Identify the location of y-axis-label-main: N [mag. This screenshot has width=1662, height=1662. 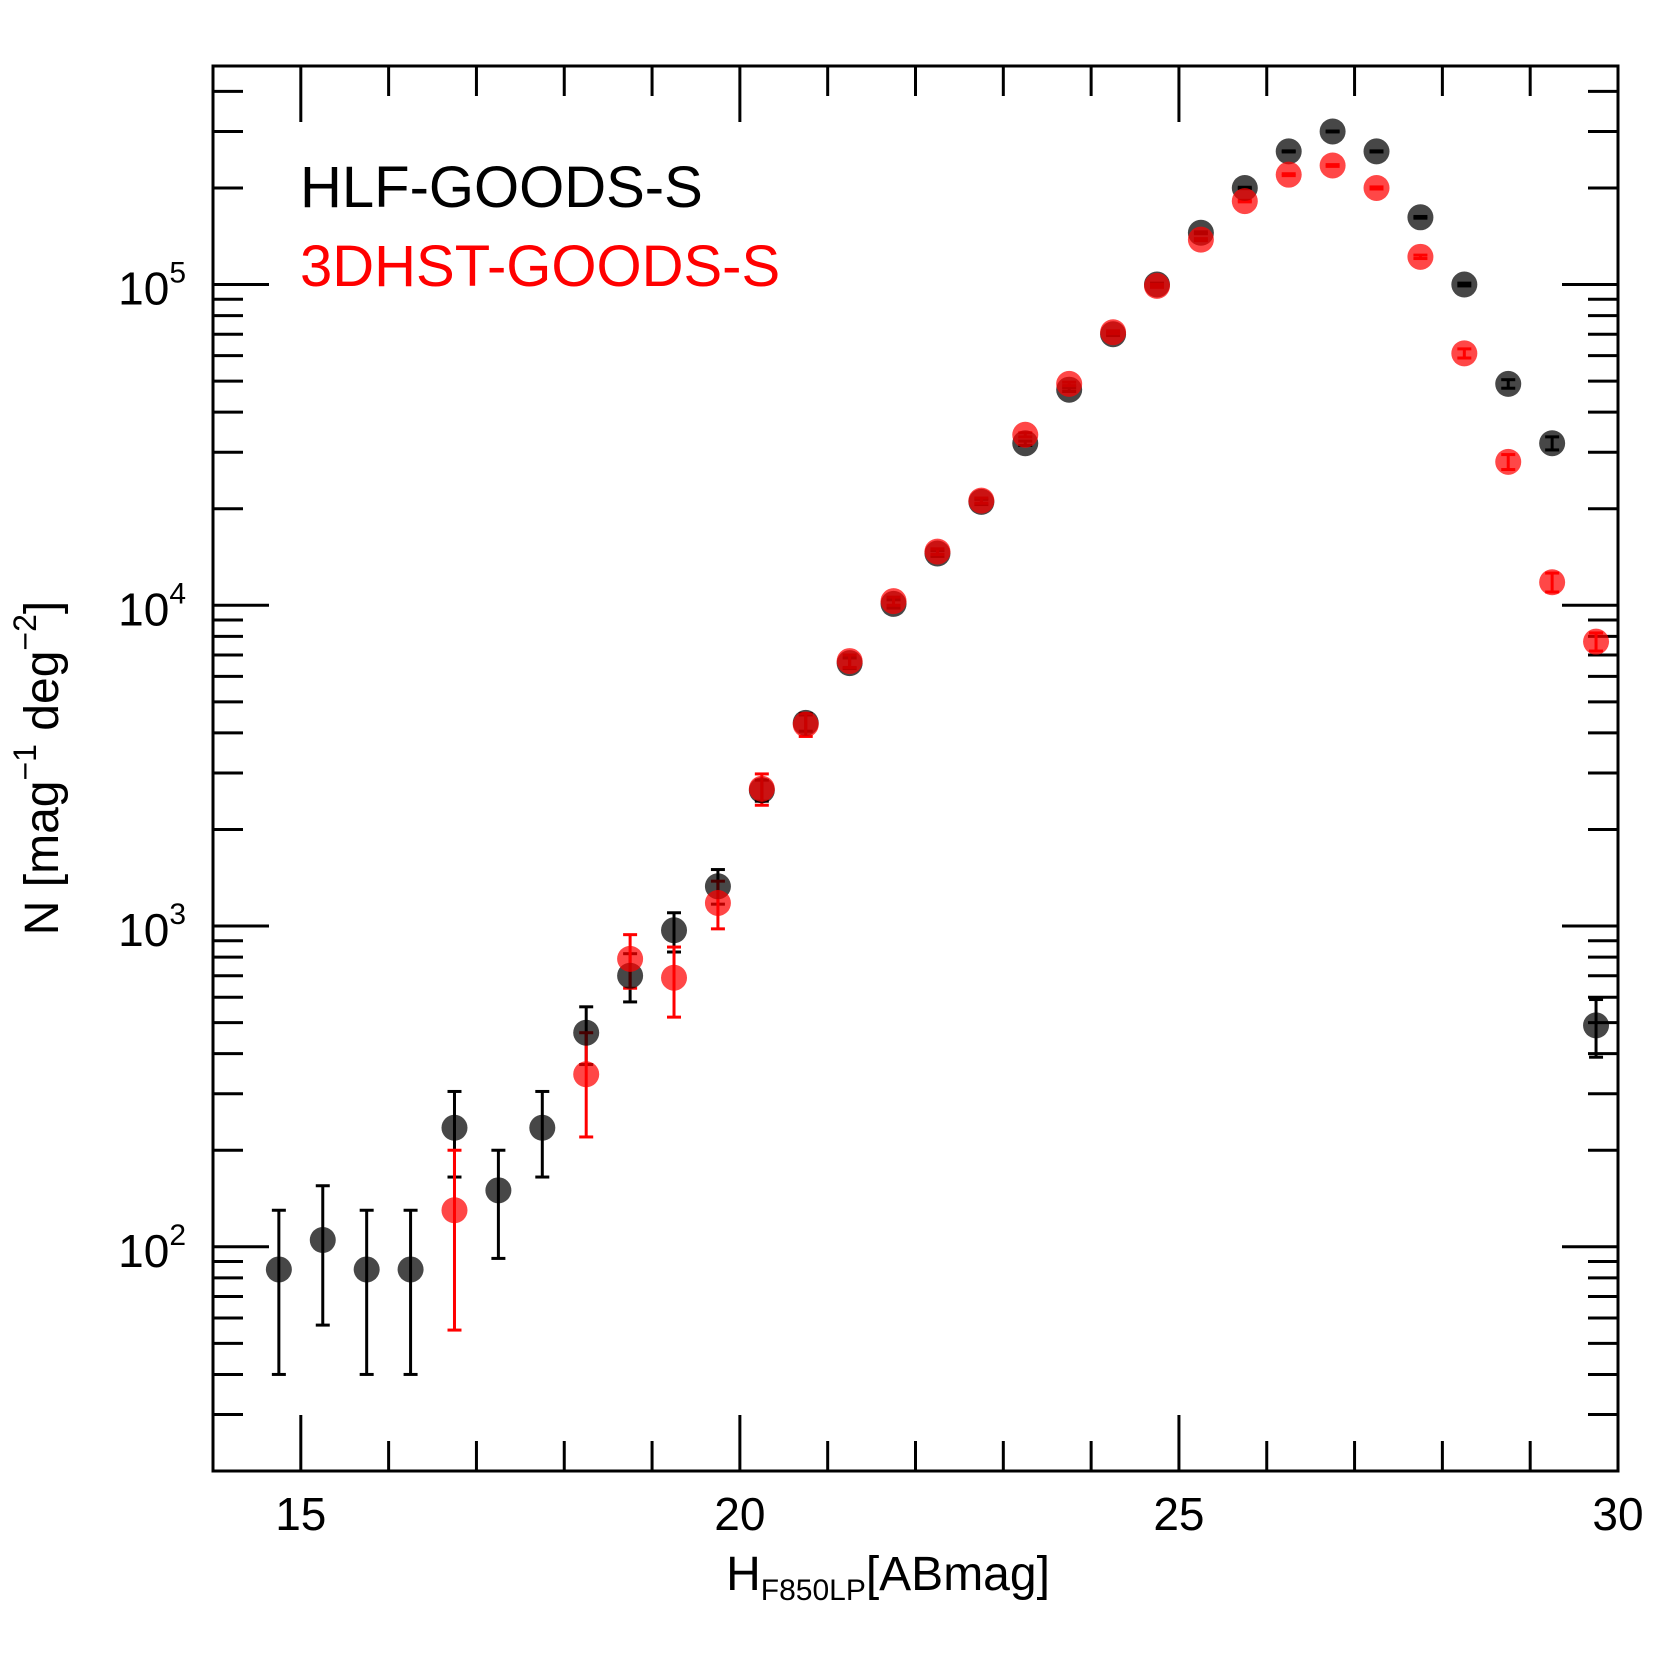
(42, 858).